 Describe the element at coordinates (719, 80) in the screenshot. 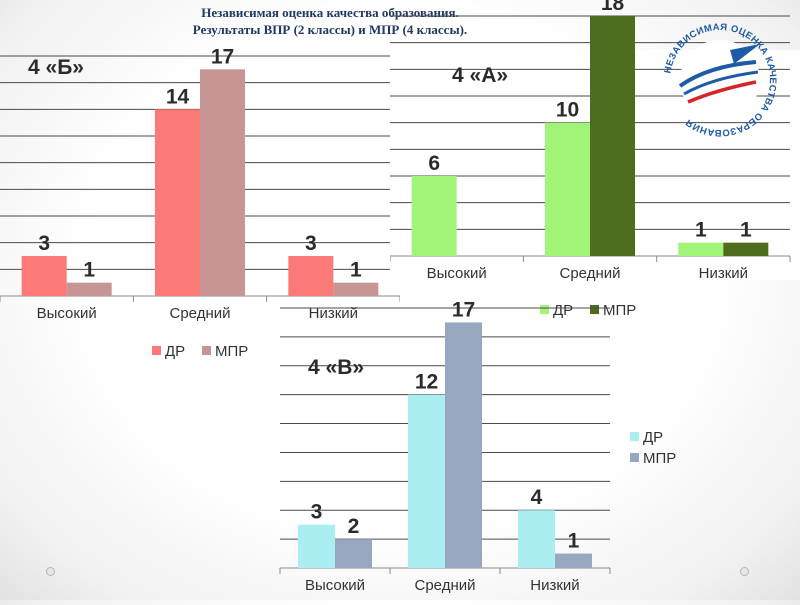

I see `quality-assessment-logo: НЕЗАВИСИМАЯ ОЦЕНКА КАЧЕСТВА ОБРАЗОВАНИЯ` at that location.